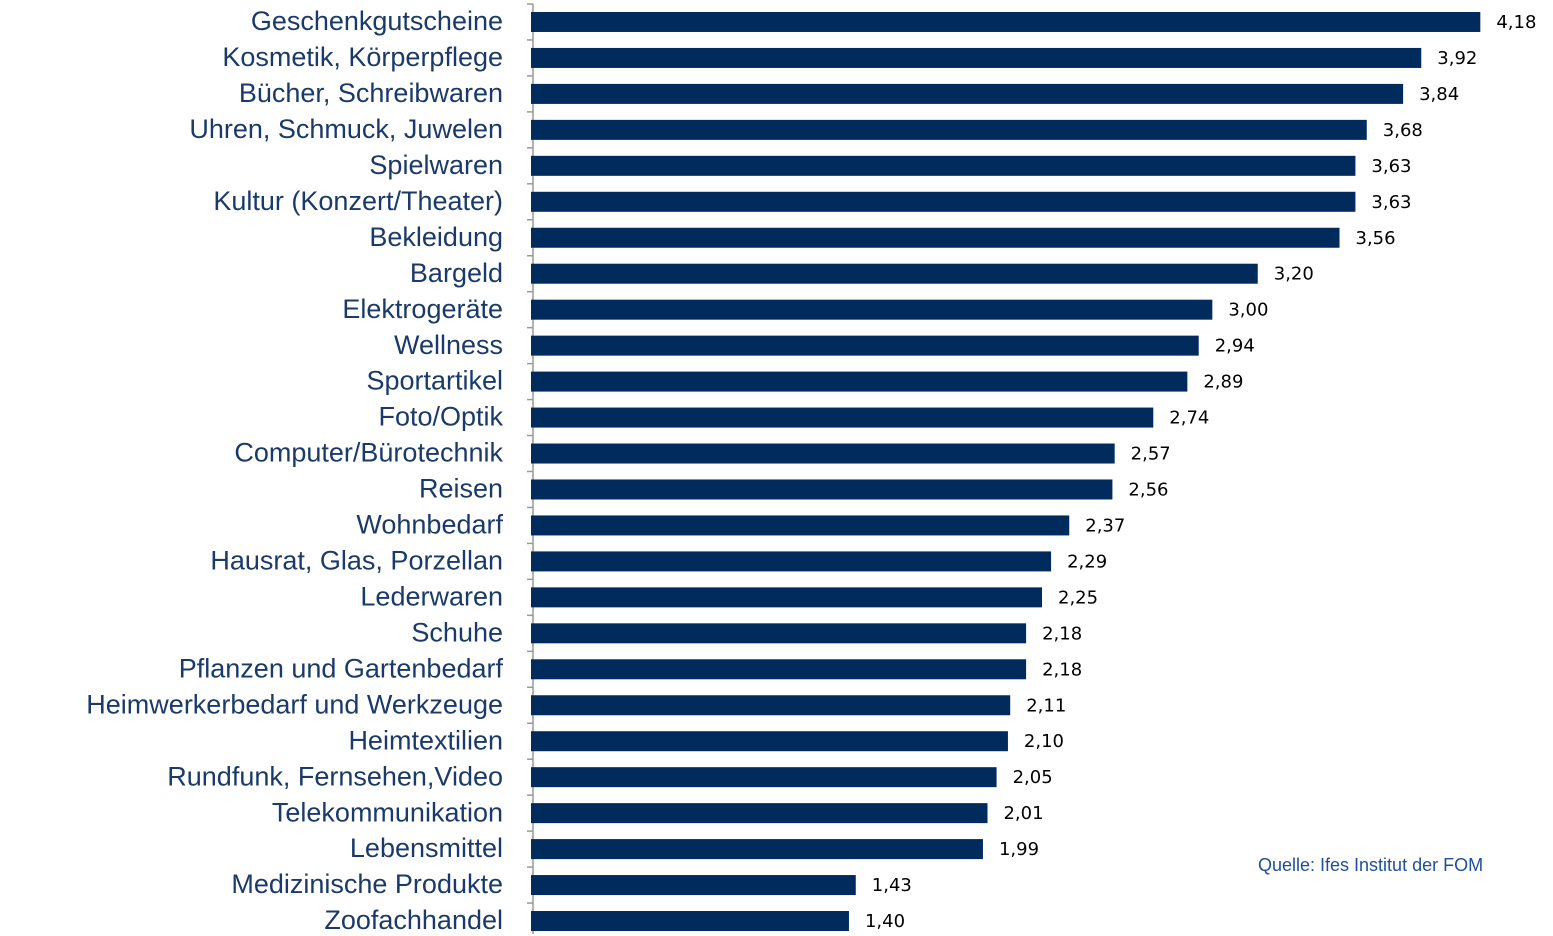 This screenshot has height=936, width=1553. I want to click on category-label: Reisen, so click(461, 489).